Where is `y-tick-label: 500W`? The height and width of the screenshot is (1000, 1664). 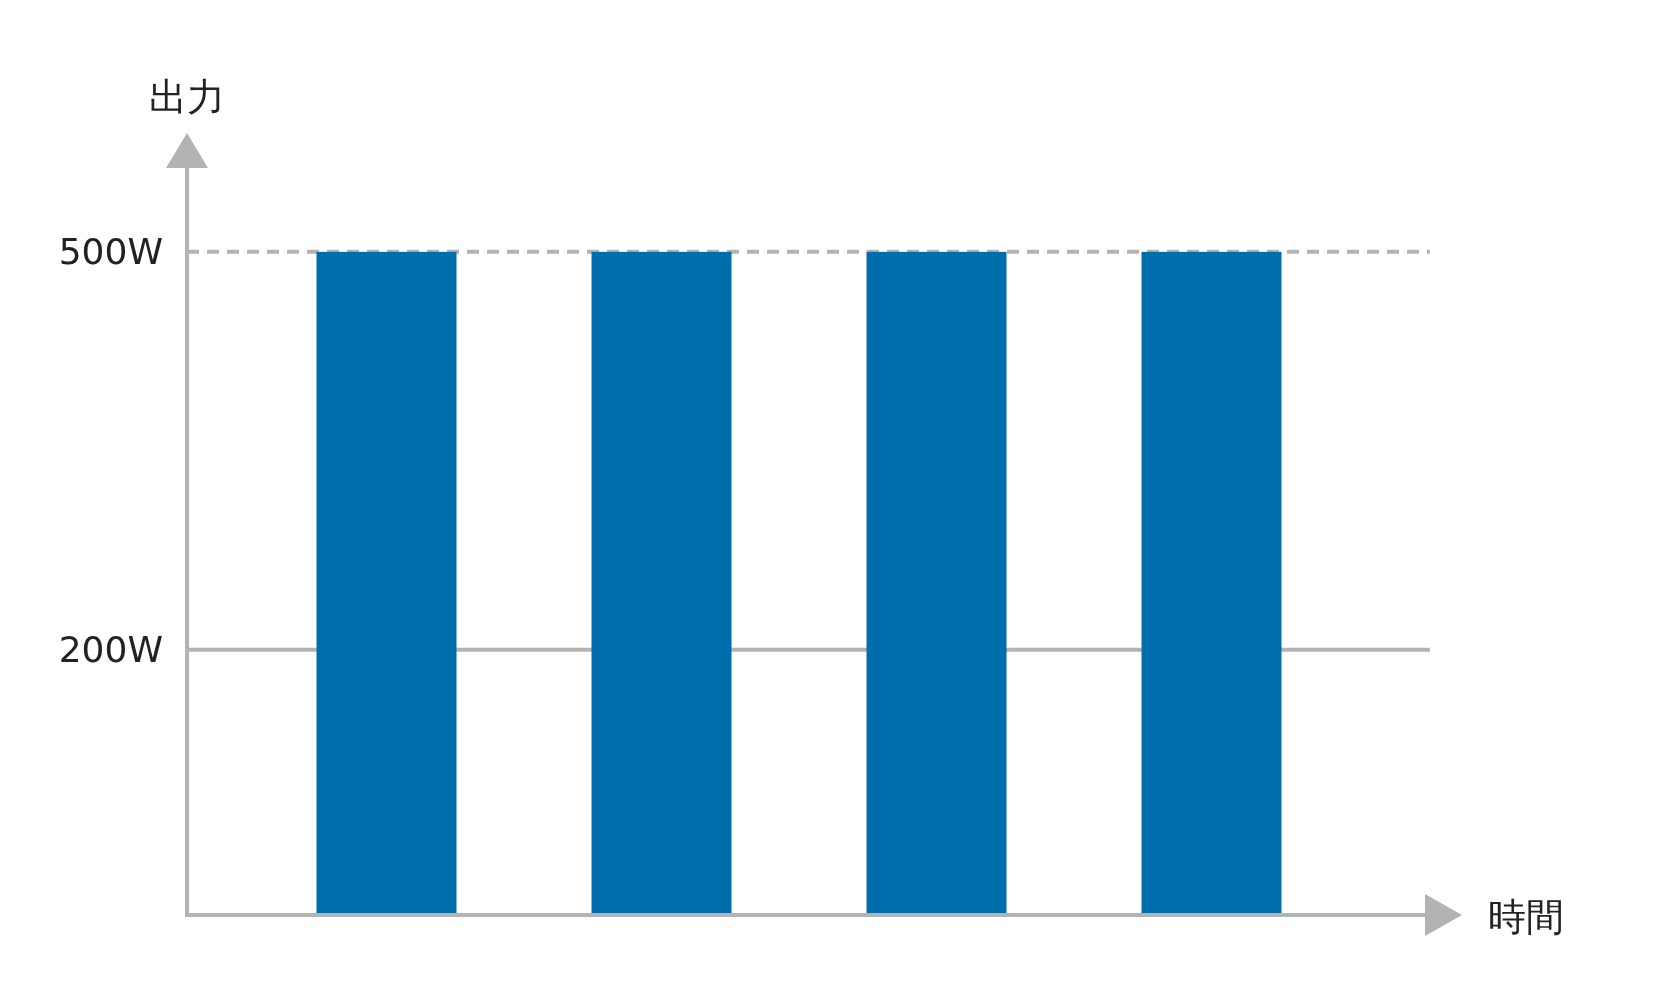
y-tick-label: 500W is located at coordinates (110, 251).